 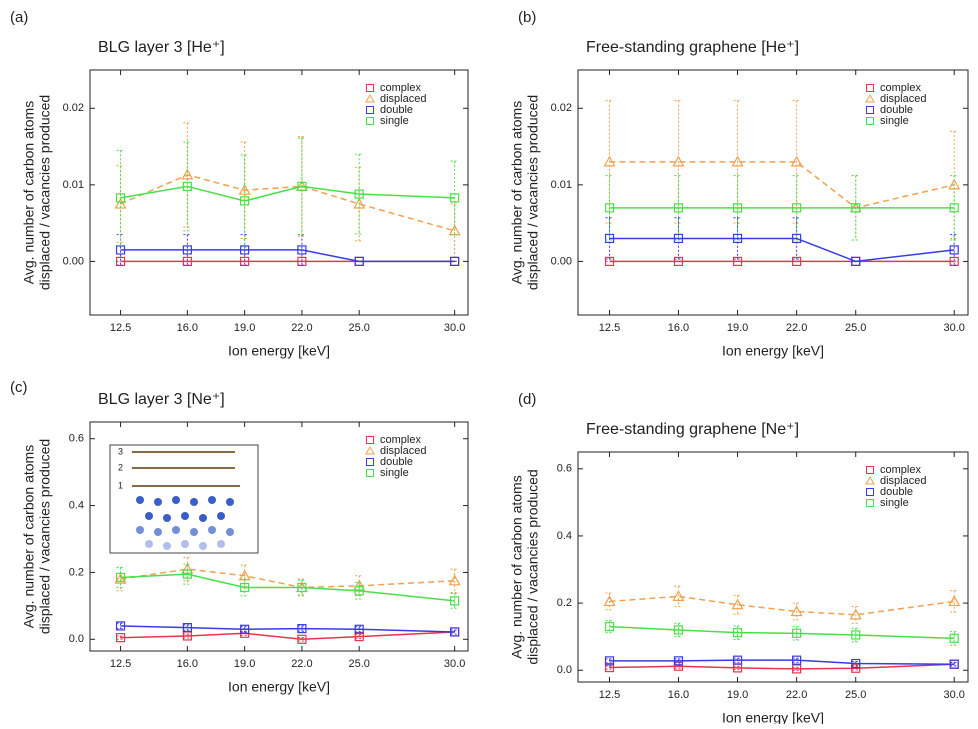 What do you see at coordinates (120, 467) in the screenshot?
I see `inset-label: 2` at bounding box center [120, 467].